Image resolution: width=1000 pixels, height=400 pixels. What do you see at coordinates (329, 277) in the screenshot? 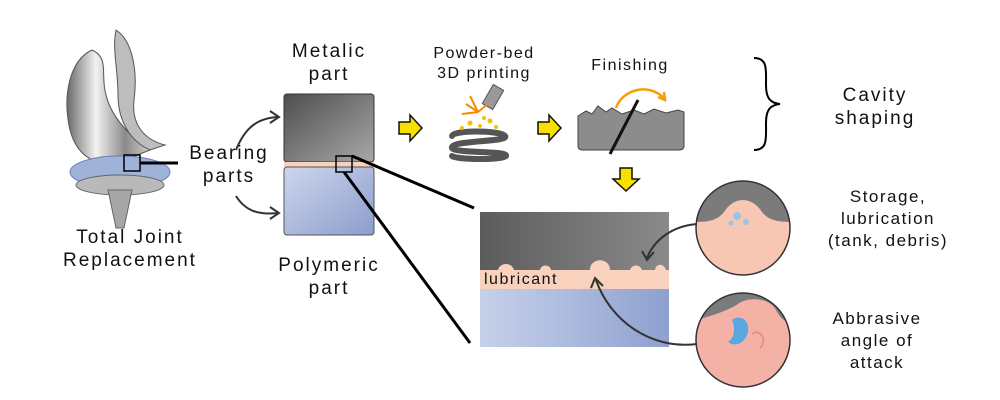
I see `polymeric-part-label: Polymeric part` at bounding box center [329, 277].